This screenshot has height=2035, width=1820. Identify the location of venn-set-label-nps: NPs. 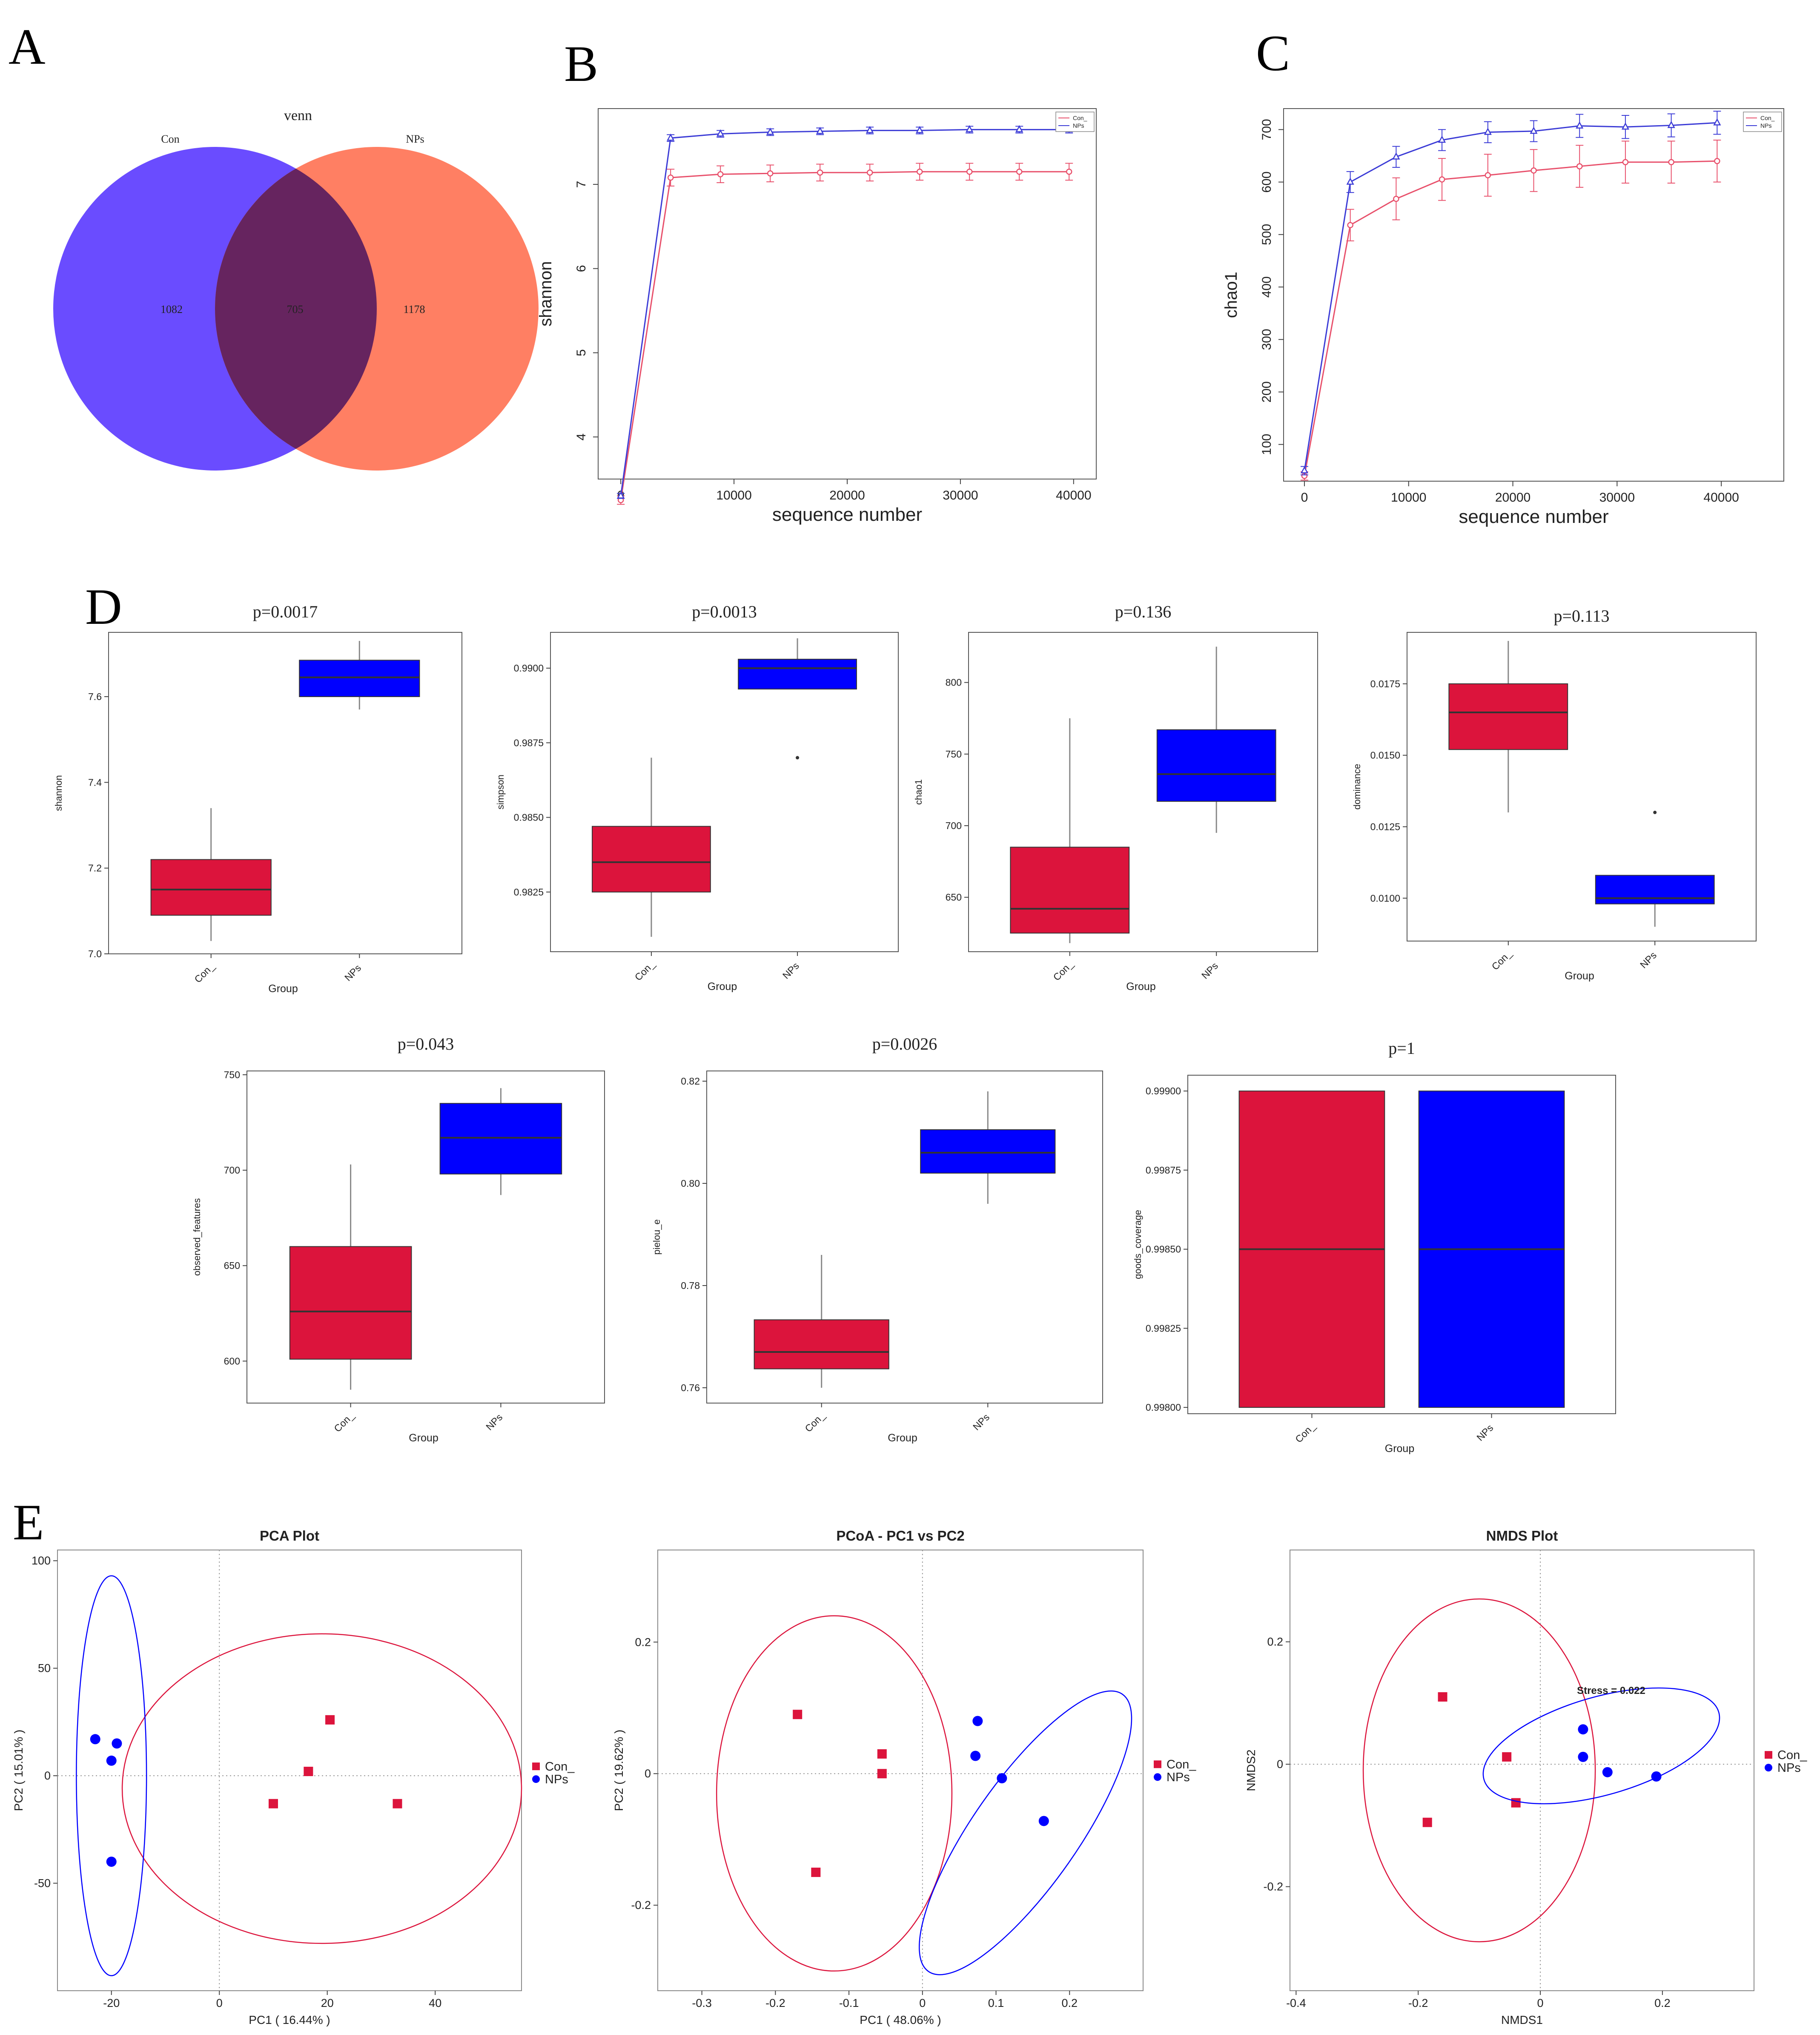
(415, 139).